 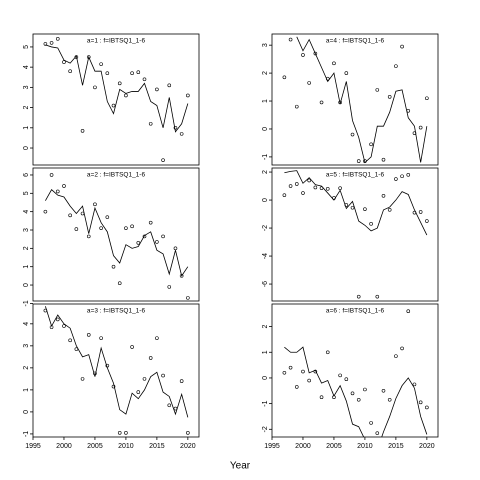 I want to click on panel: a=1 : f=IBTSQ1_1-6 0 1 2 3 4 5, so click(x=111, y=99).